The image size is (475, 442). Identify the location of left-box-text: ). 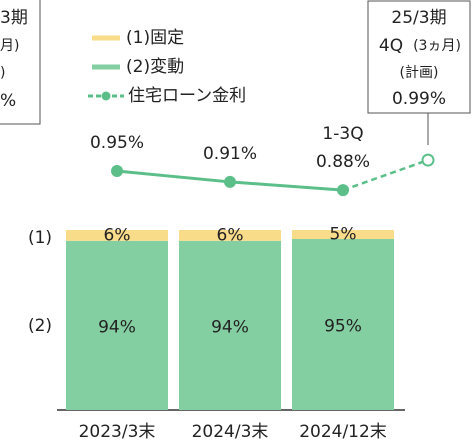
(2, 73).